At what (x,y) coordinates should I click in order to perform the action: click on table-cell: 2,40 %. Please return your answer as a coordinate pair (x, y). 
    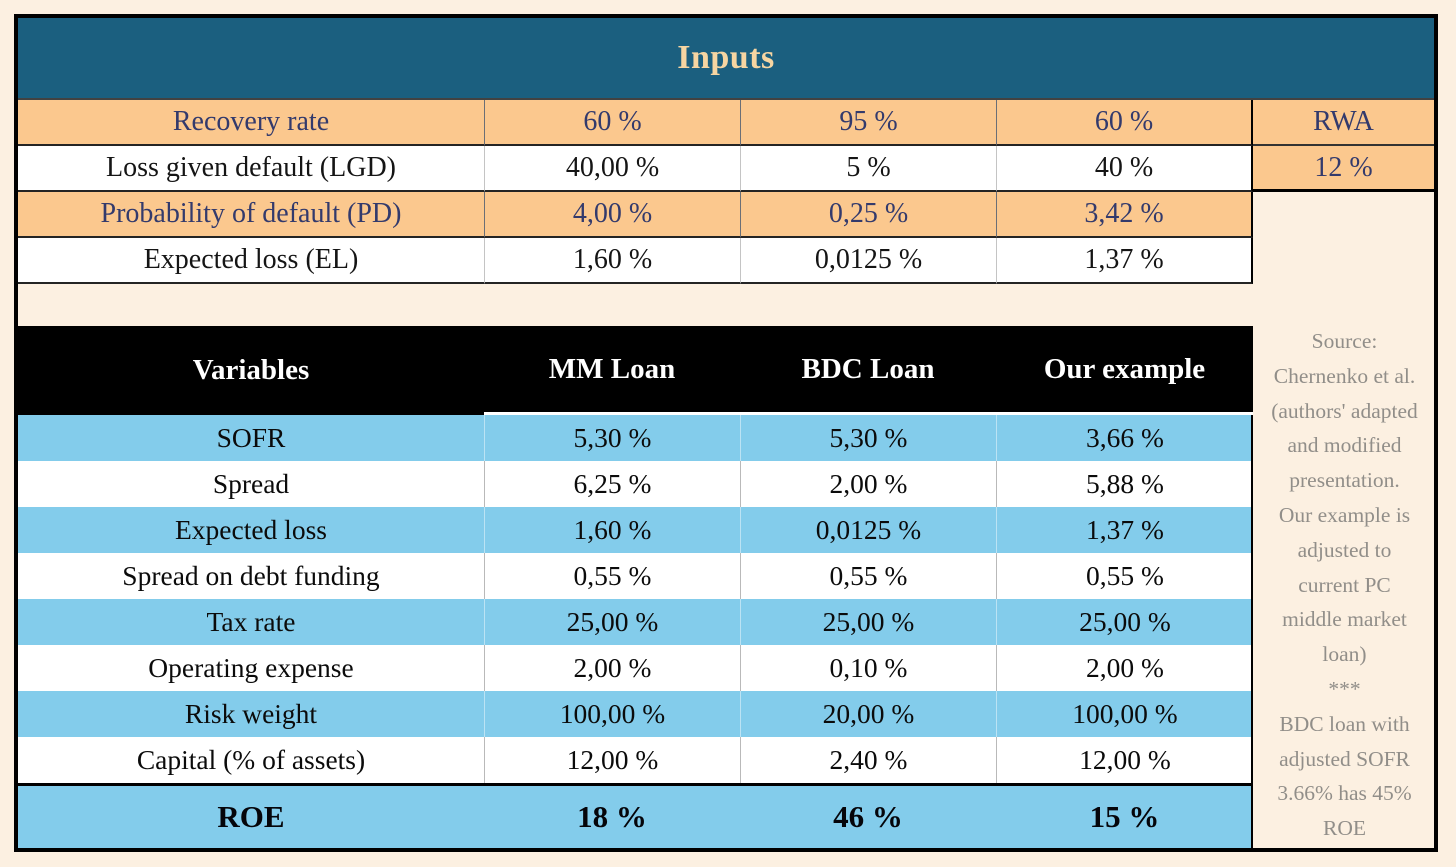
    Looking at the image, I should click on (868, 760).